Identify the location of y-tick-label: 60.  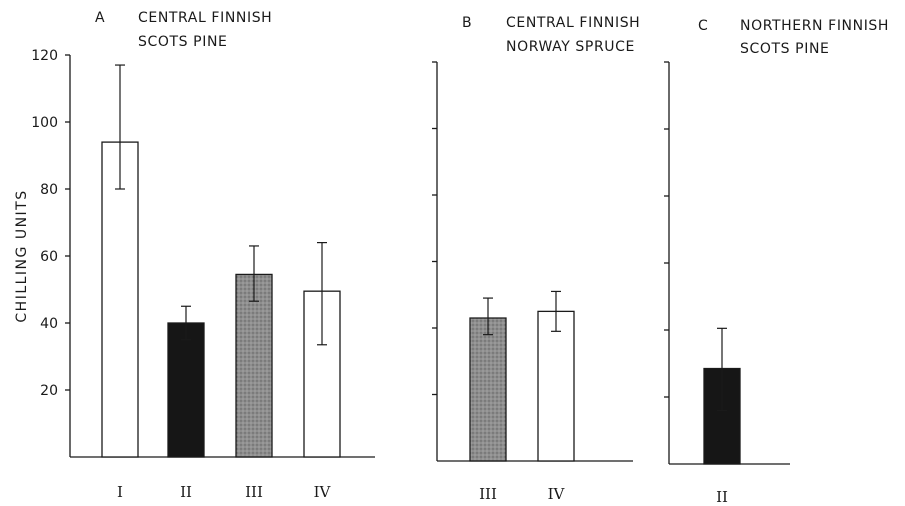
(49, 257).